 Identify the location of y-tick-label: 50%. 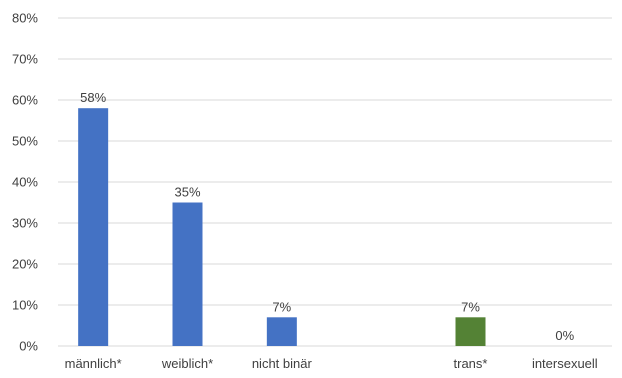
(25, 141).